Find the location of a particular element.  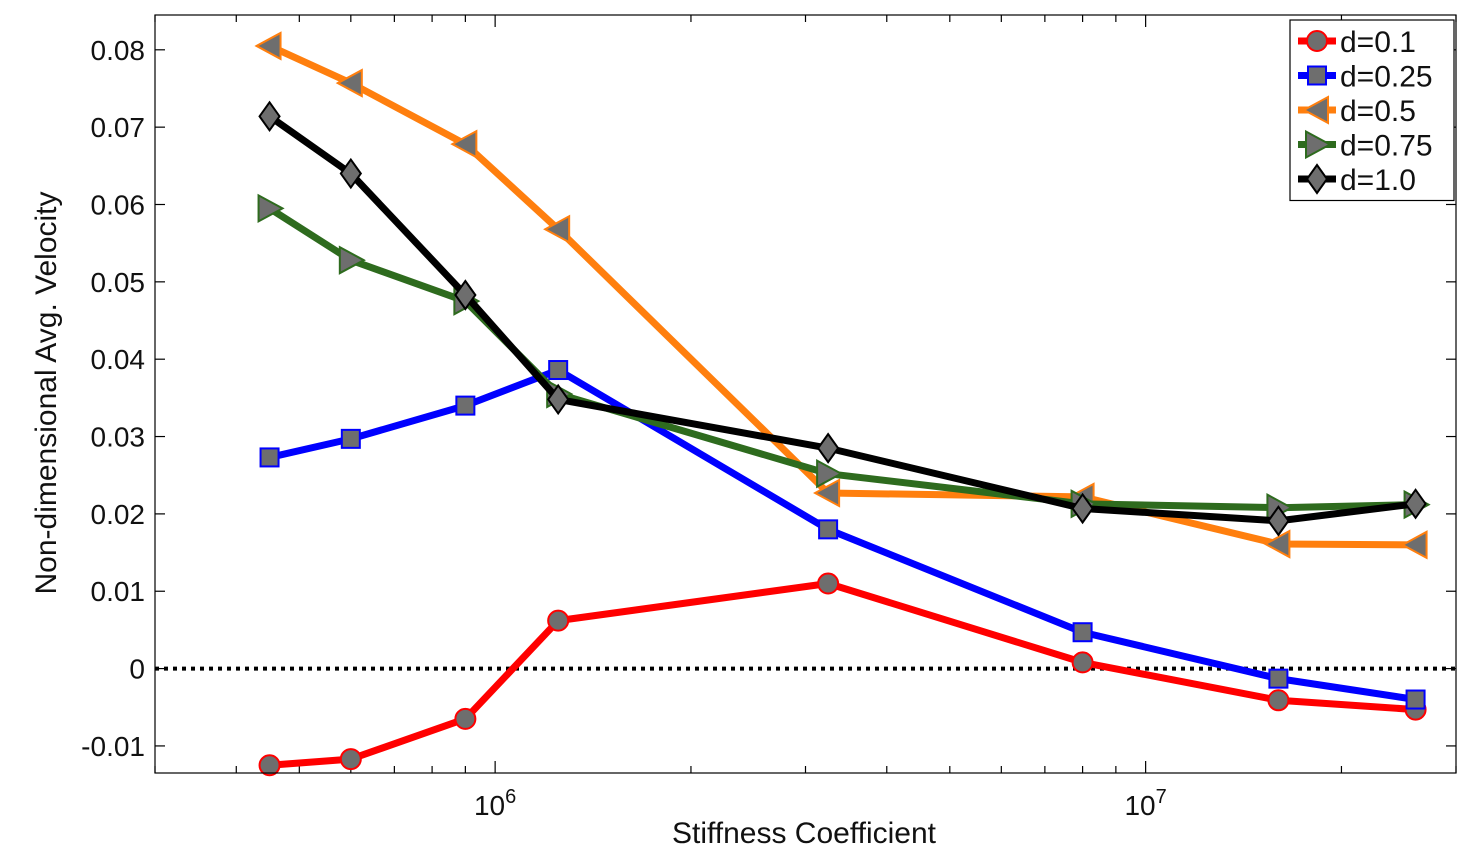

y-tick-label: -0.01 is located at coordinates (113, 746).